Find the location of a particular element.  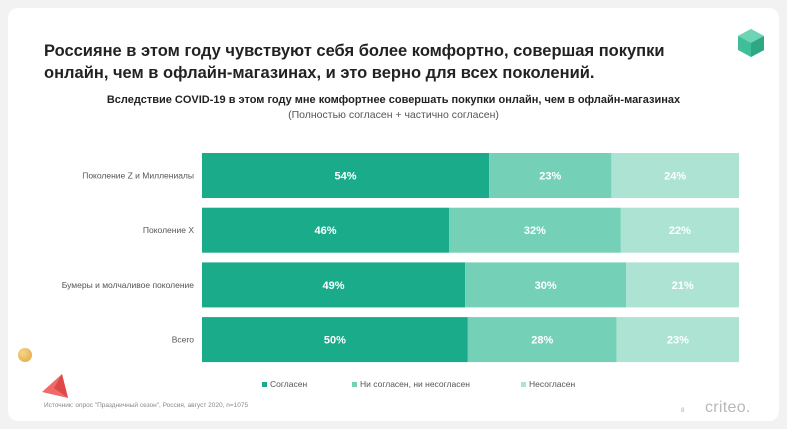

chart-subnote: (Полностью согласен + частично согласен) is located at coordinates (393, 115).